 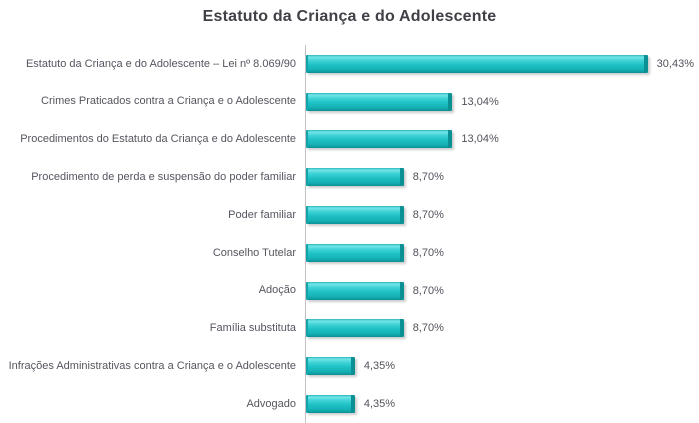 What do you see at coordinates (675, 63) in the screenshot?
I see `value-label: 30,43%` at bounding box center [675, 63].